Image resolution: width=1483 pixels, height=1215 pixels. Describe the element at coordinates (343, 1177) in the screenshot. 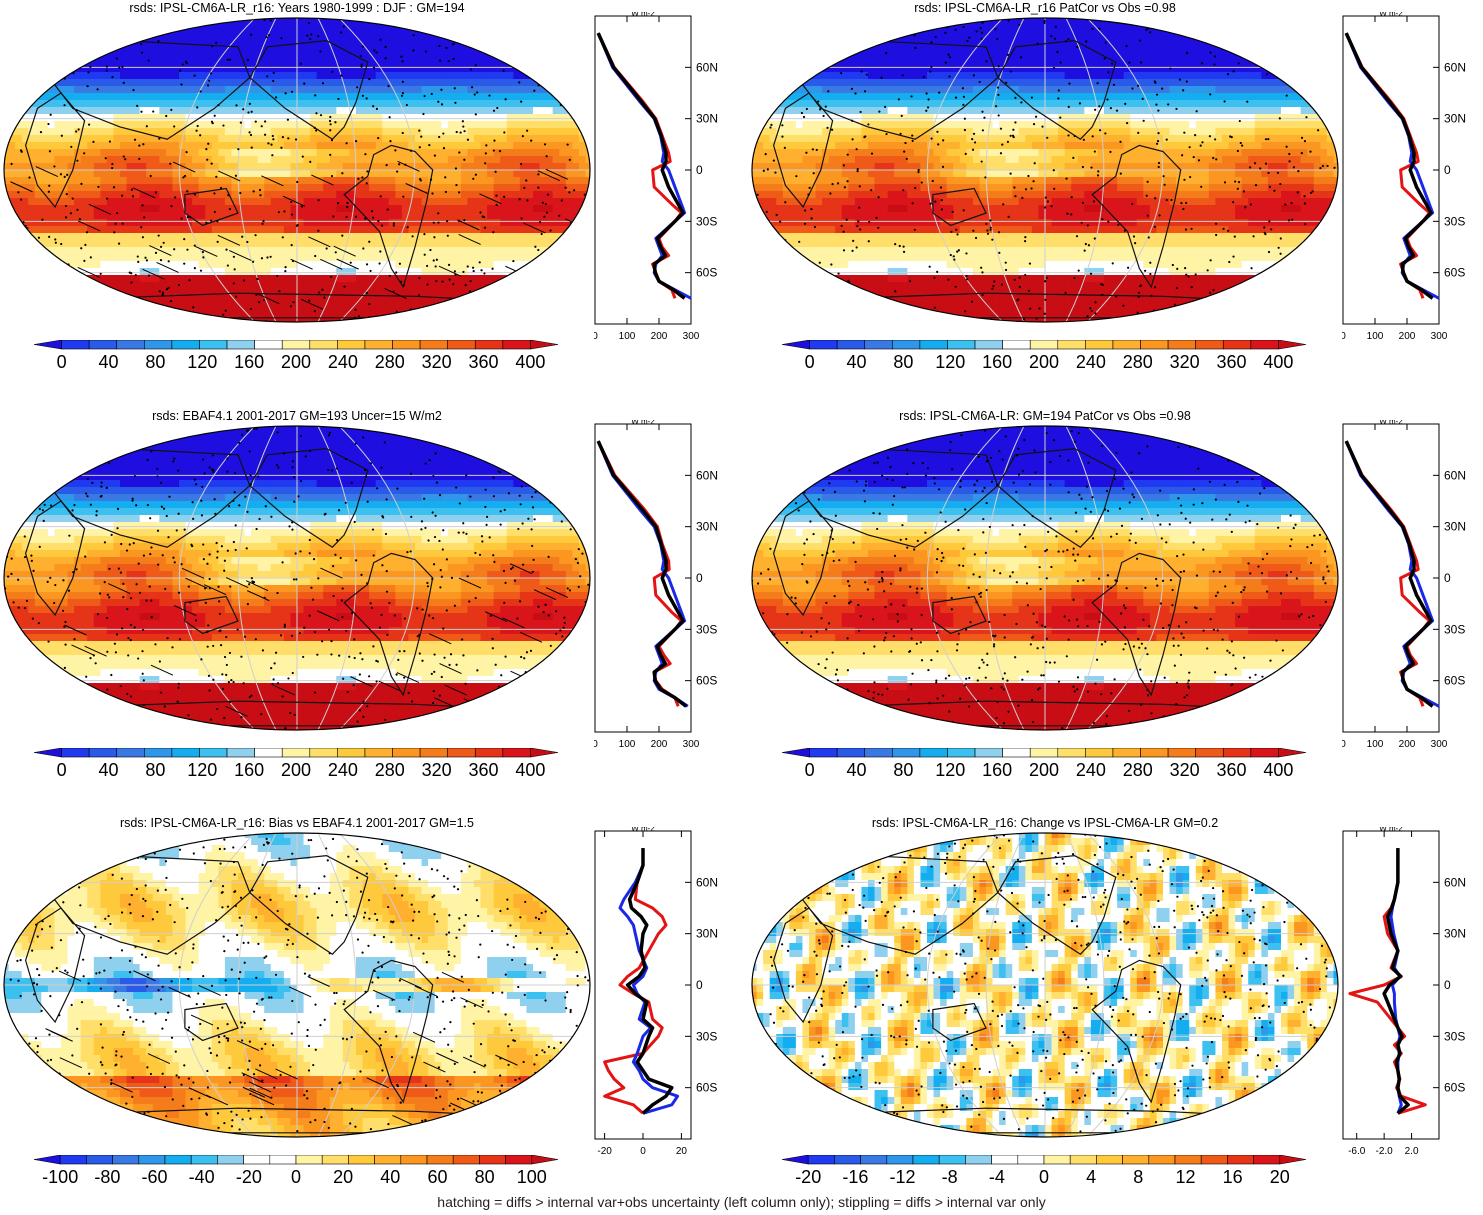

I see `colorbar-tick-label: 20` at that location.